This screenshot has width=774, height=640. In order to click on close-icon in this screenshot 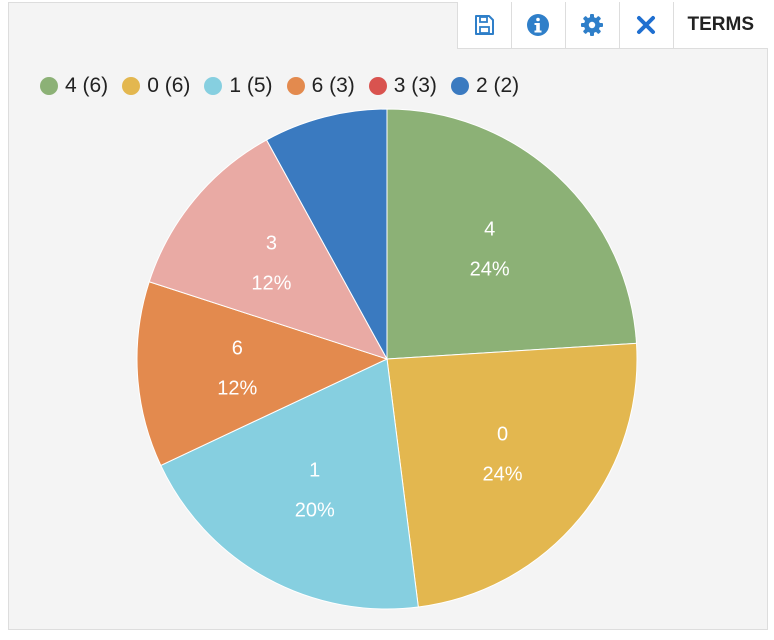, I will do `click(646, 25)`.